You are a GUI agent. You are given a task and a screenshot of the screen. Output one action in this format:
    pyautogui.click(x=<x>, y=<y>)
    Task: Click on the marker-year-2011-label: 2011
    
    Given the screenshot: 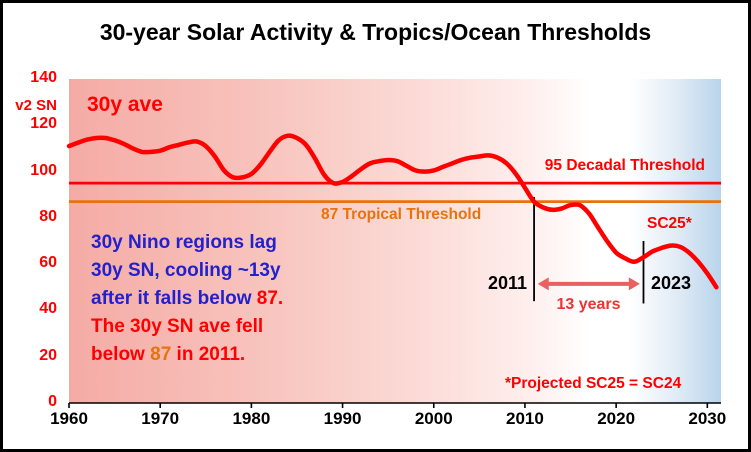 What is the action you would take?
    pyautogui.click(x=507, y=283)
    